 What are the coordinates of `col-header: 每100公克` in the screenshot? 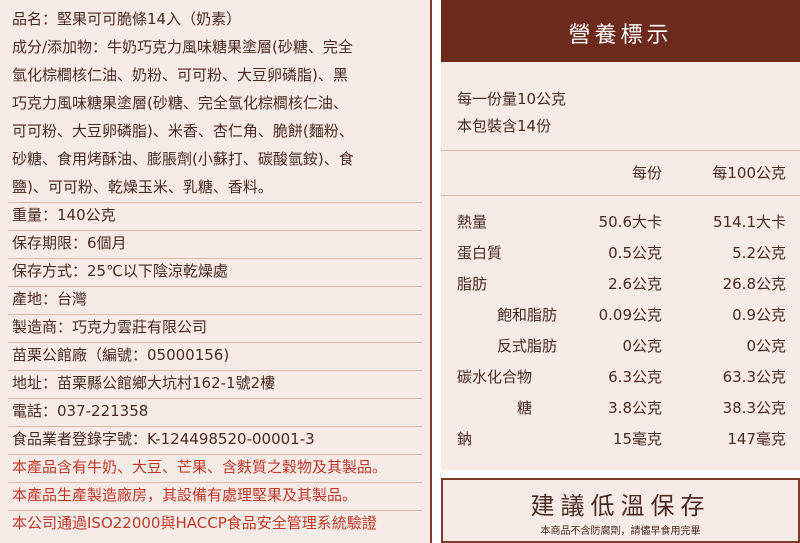 It's located at (749, 173).